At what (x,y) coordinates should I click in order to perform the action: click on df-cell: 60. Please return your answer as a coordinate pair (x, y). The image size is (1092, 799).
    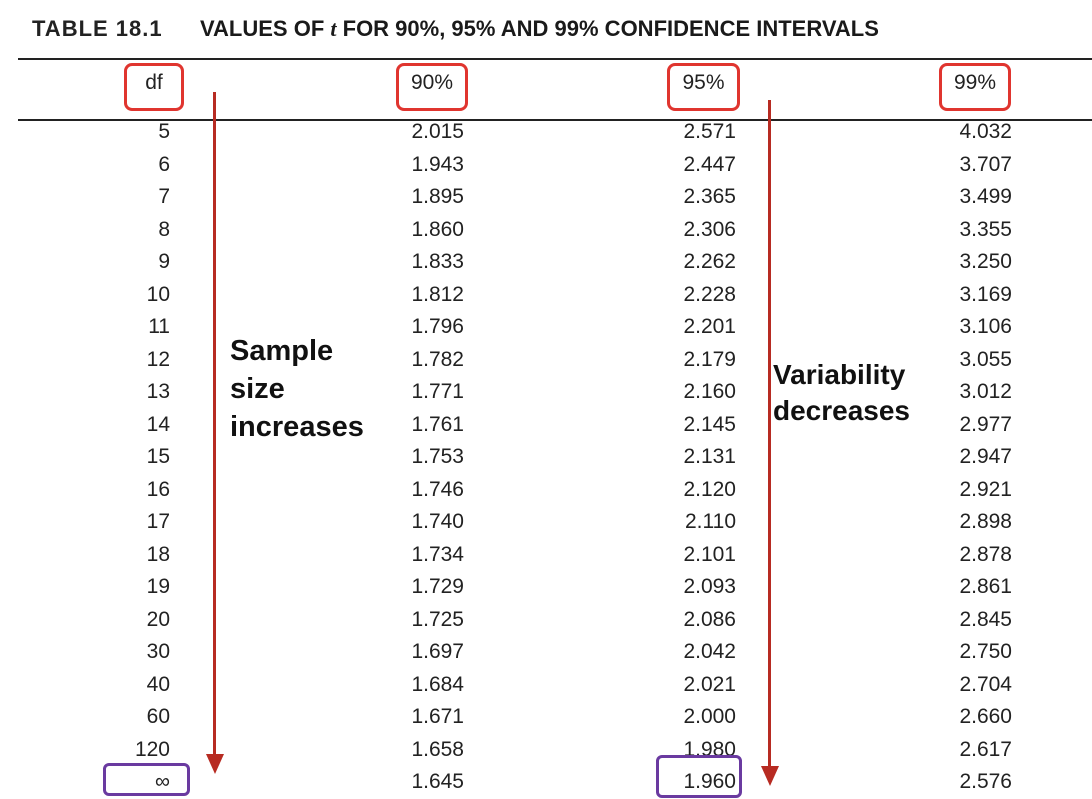
    Looking at the image, I should click on (158, 716).